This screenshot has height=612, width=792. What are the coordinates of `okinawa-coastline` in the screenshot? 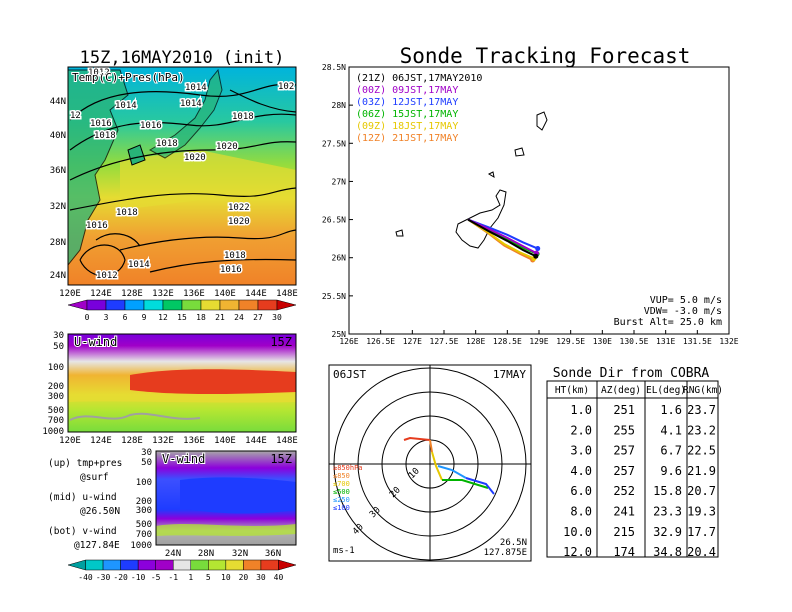 It's located at (481, 219).